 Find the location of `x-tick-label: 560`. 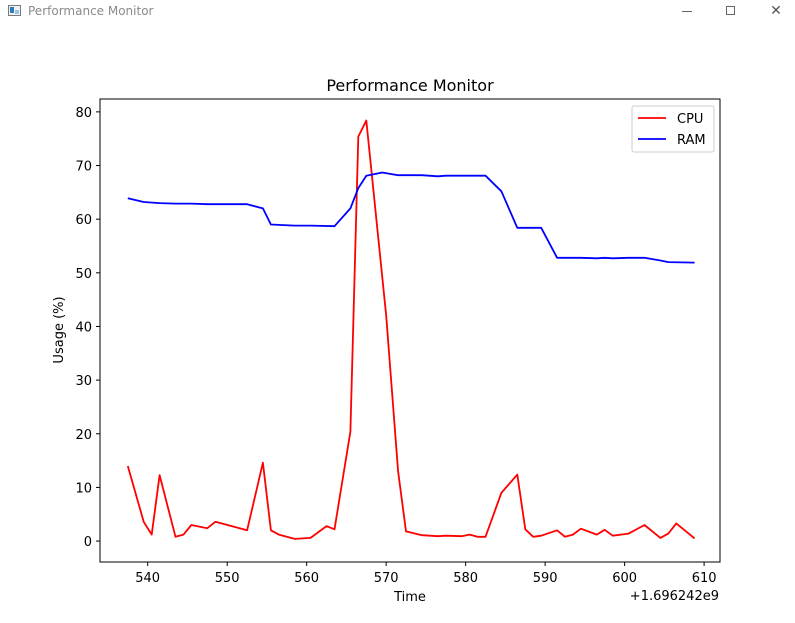

x-tick-label: 560 is located at coordinates (306, 578).